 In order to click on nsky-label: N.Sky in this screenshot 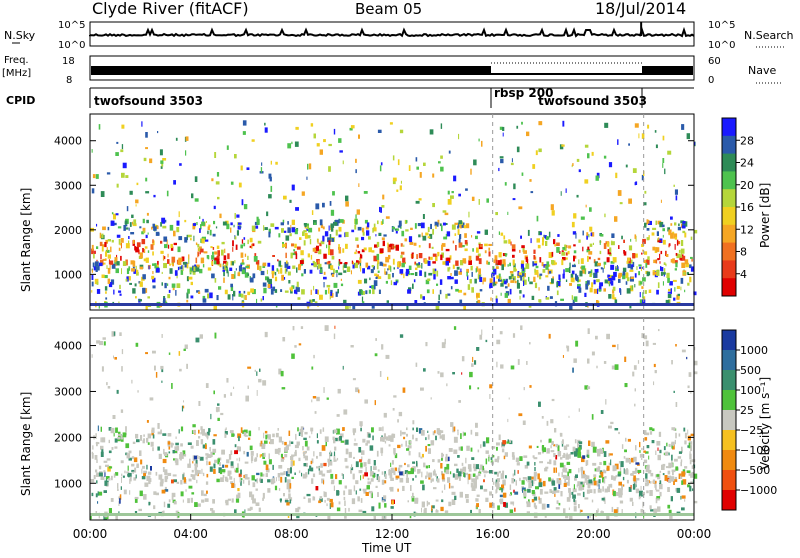, I will do `click(20, 35)`.